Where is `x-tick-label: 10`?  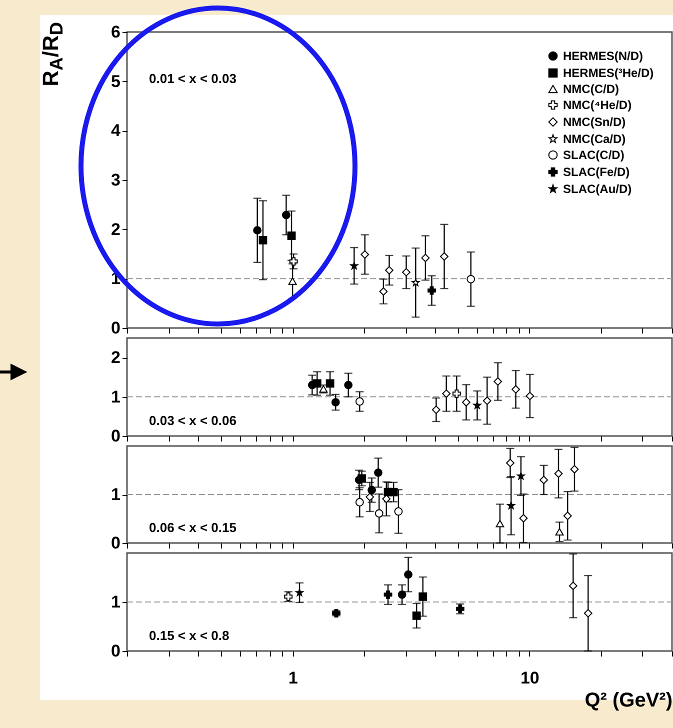
x-tick-label: 10 is located at coordinates (530, 678).